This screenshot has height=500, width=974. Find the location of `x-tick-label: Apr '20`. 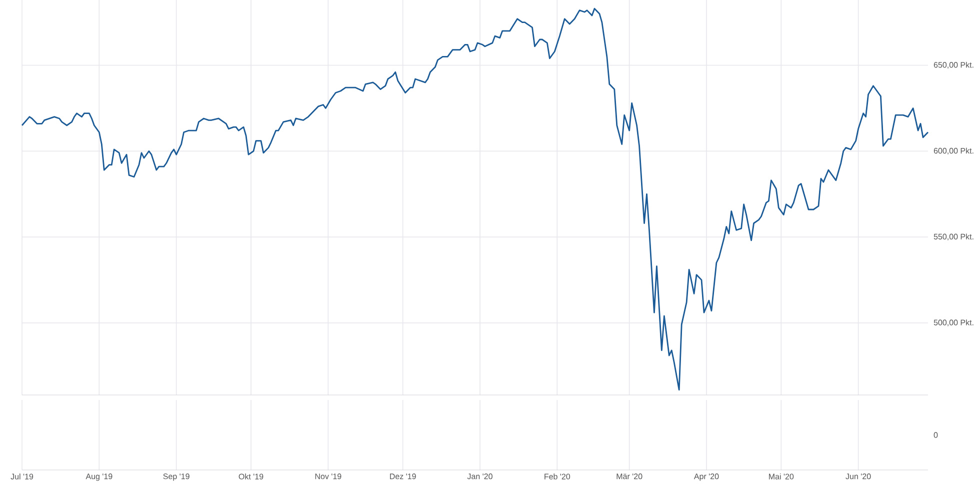

x-tick-label: Apr '20 is located at coordinates (706, 477).